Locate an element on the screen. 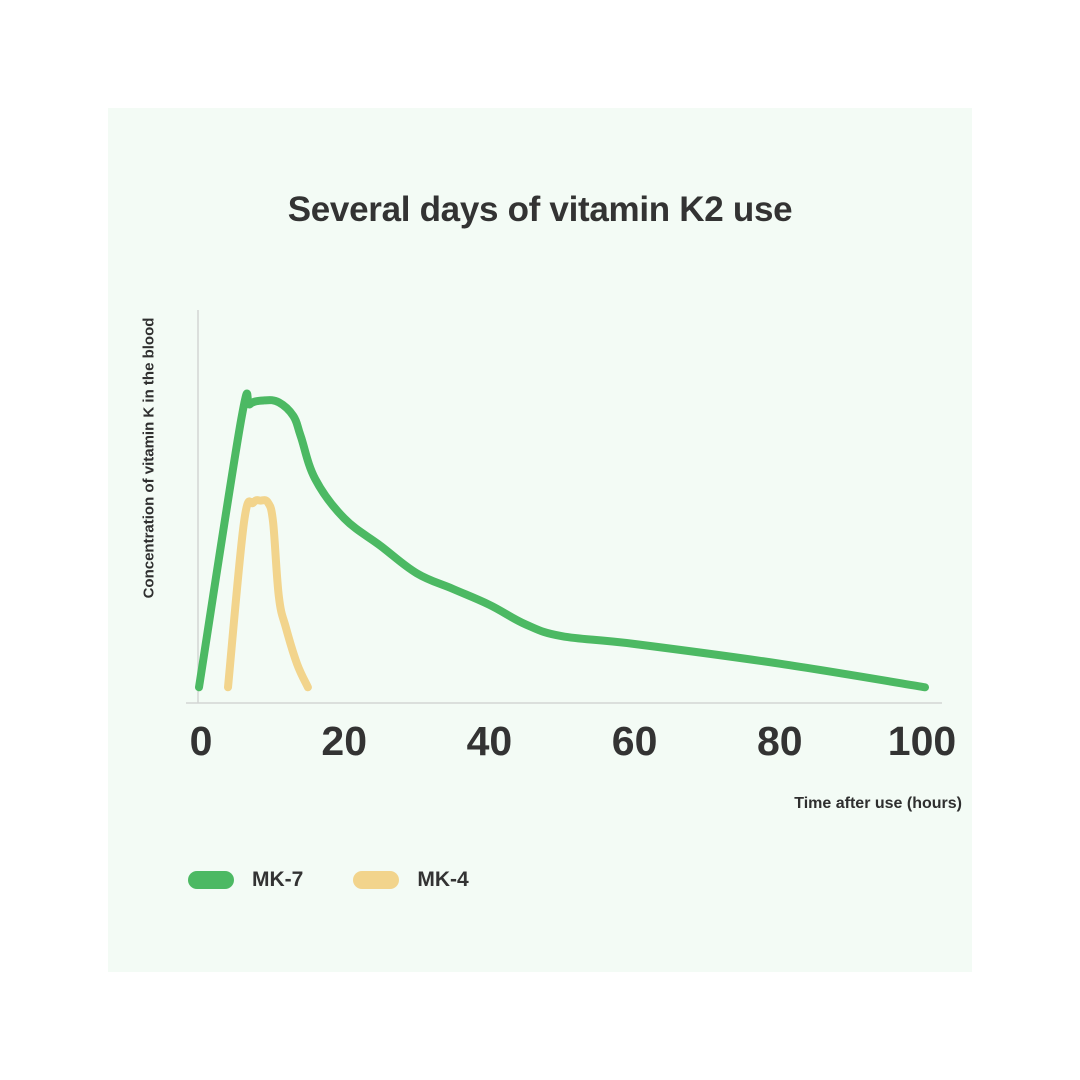 This screenshot has width=1080, height=1080. legend: MK-7 MK-4 is located at coordinates (353, 880).